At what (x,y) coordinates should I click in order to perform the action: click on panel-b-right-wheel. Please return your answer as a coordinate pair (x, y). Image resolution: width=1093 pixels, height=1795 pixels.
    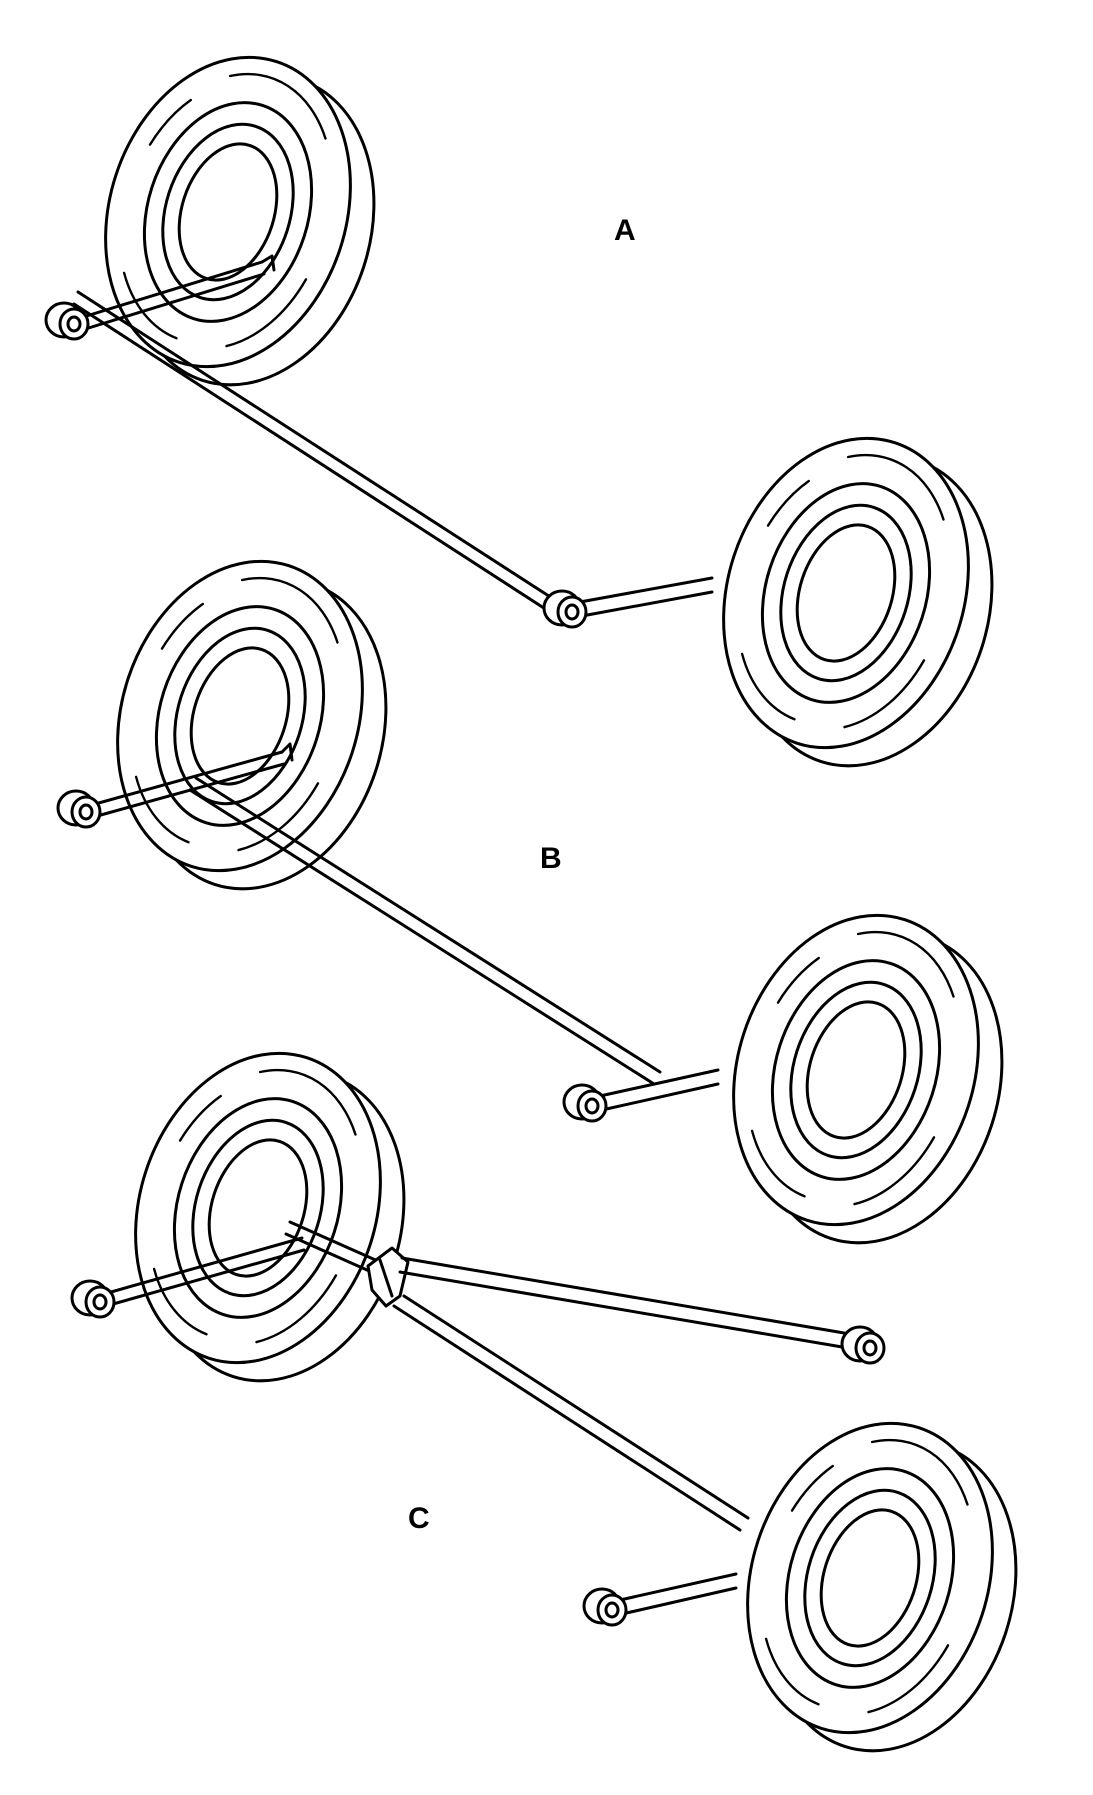
    Looking at the image, I should click on (868, 1079).